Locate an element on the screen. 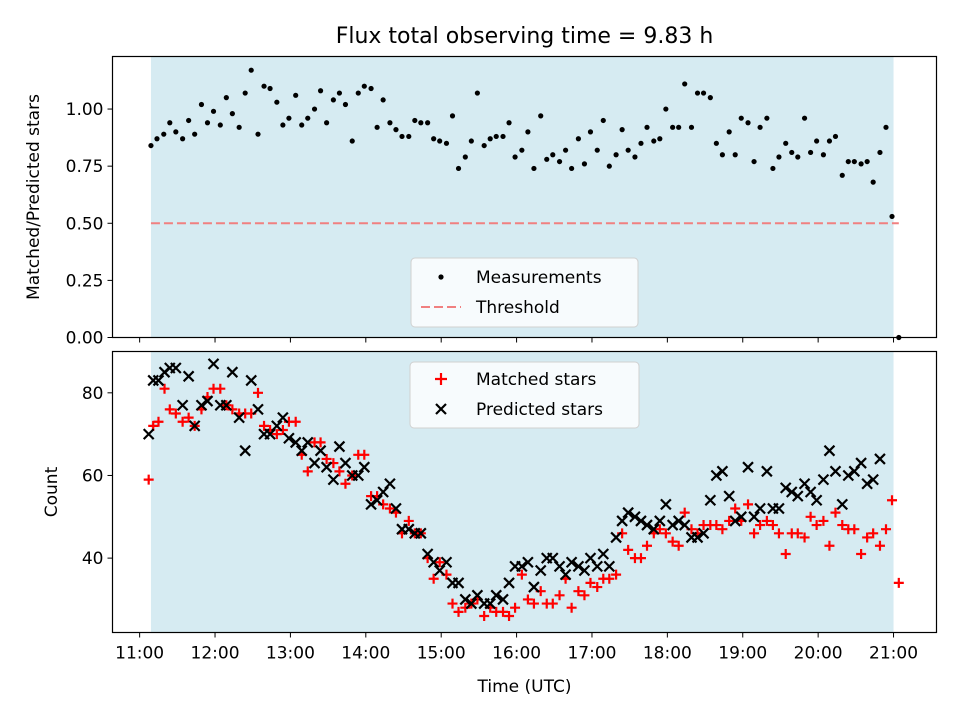 This screenshot has height=720, width=960. bottom-legend: Matched stars Predicted stars is located at coordinates (524, 395).